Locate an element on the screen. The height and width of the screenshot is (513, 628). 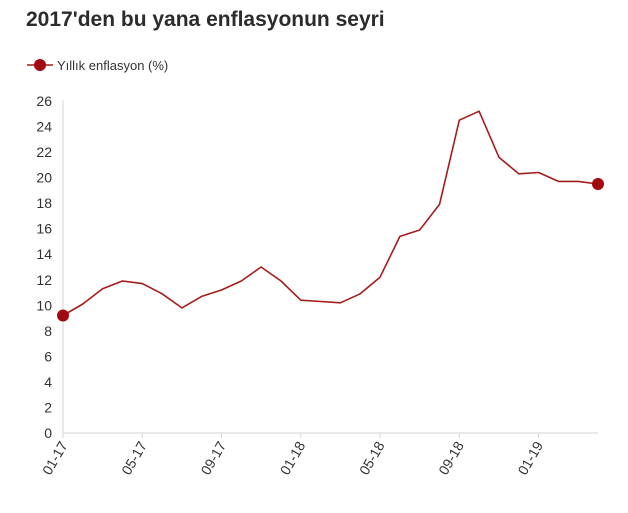
y-tick-label: 12 is located at coordinates (44, 280).